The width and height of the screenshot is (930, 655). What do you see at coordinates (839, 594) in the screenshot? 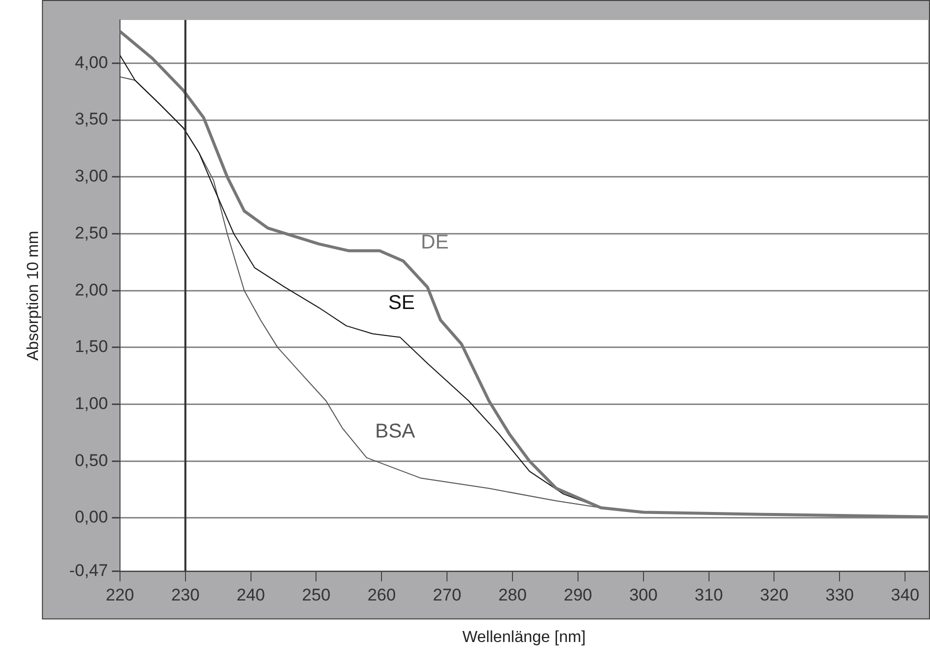
I see `x-tick-label: 330` at bounding box center [839, 594].